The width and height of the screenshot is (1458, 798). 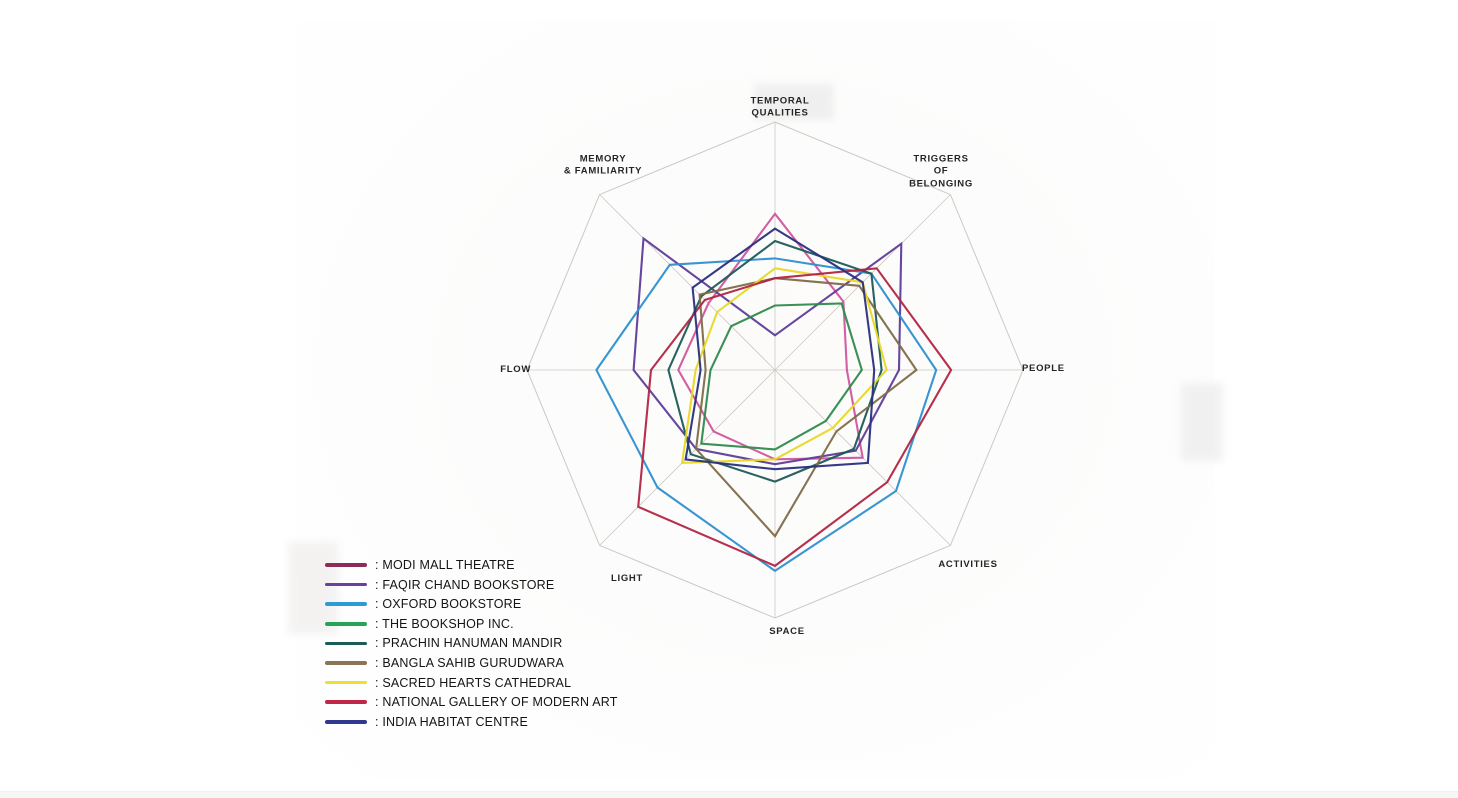 I want to click on series-polygon-prachin-hanuman-mandir, so click(x=775, y=361).